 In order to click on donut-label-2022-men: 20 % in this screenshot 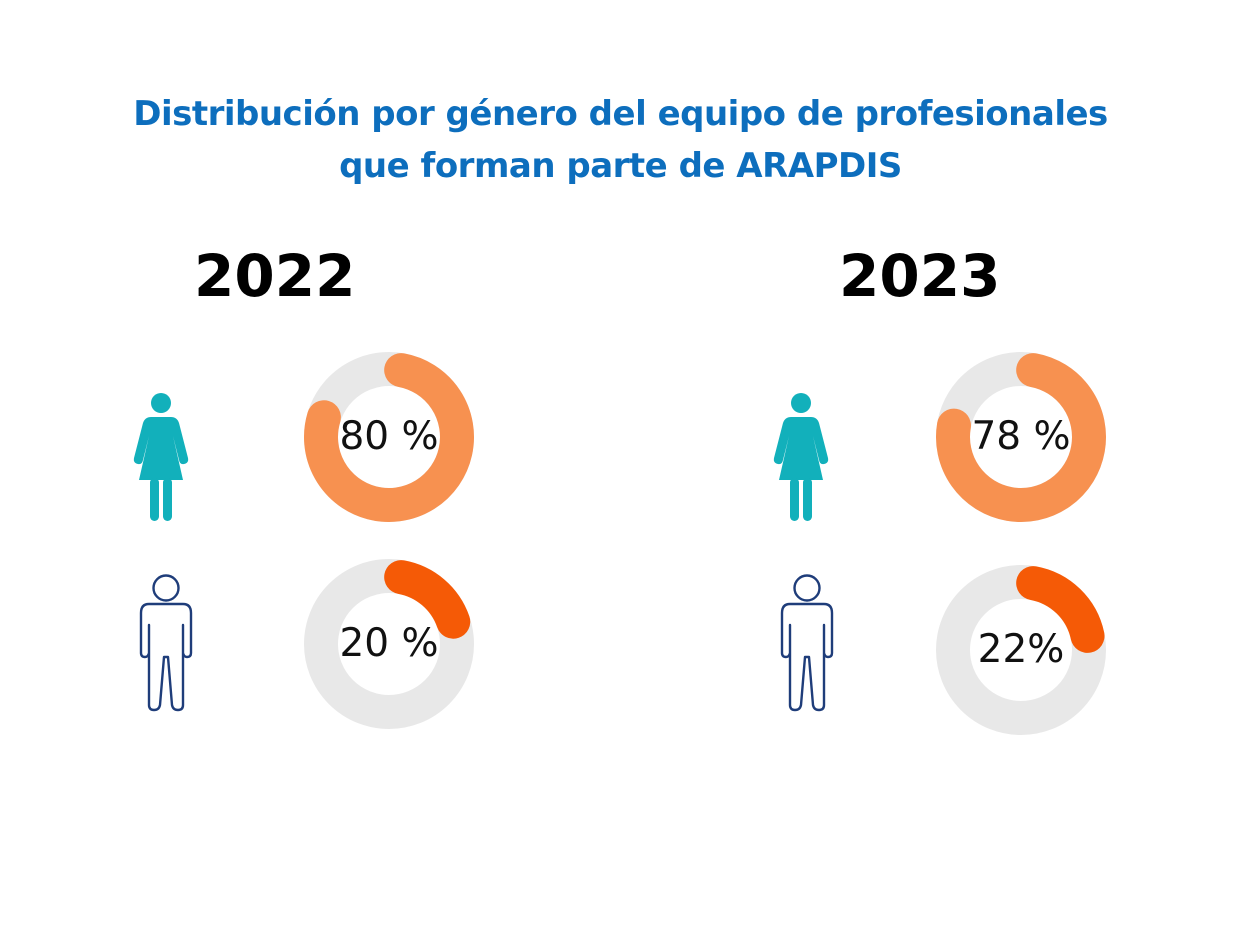, I will do `click(389, 643)`.